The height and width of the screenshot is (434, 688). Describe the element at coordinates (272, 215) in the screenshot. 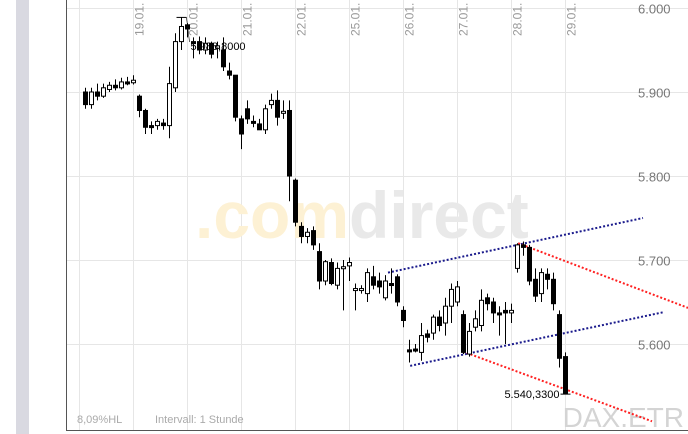

I see `watermark-com: .com` at that location.